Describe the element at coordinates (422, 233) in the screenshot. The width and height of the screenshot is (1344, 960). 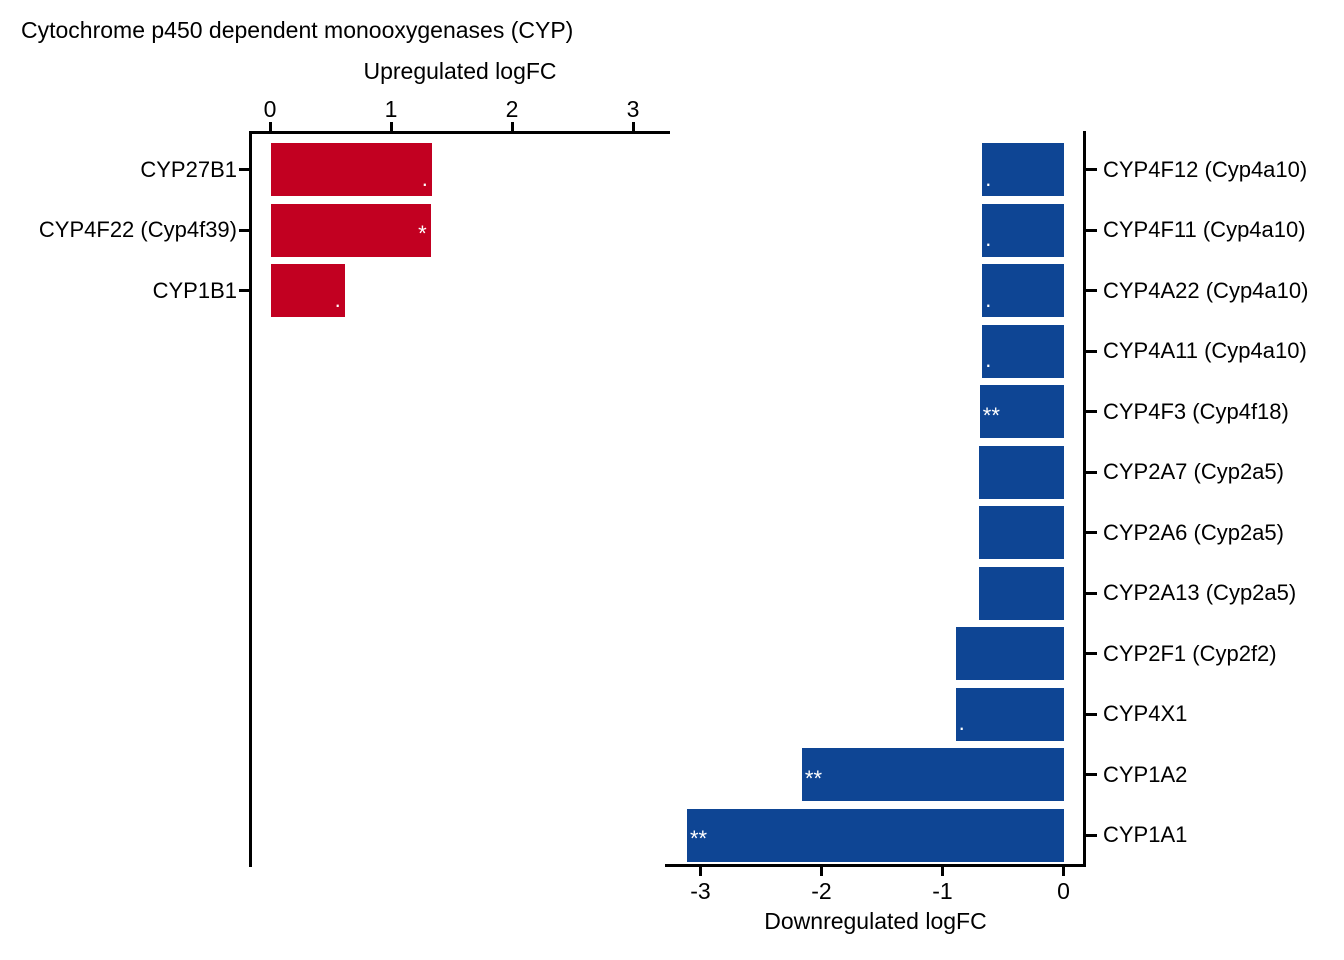
I see `significance-marker: *` at that location.